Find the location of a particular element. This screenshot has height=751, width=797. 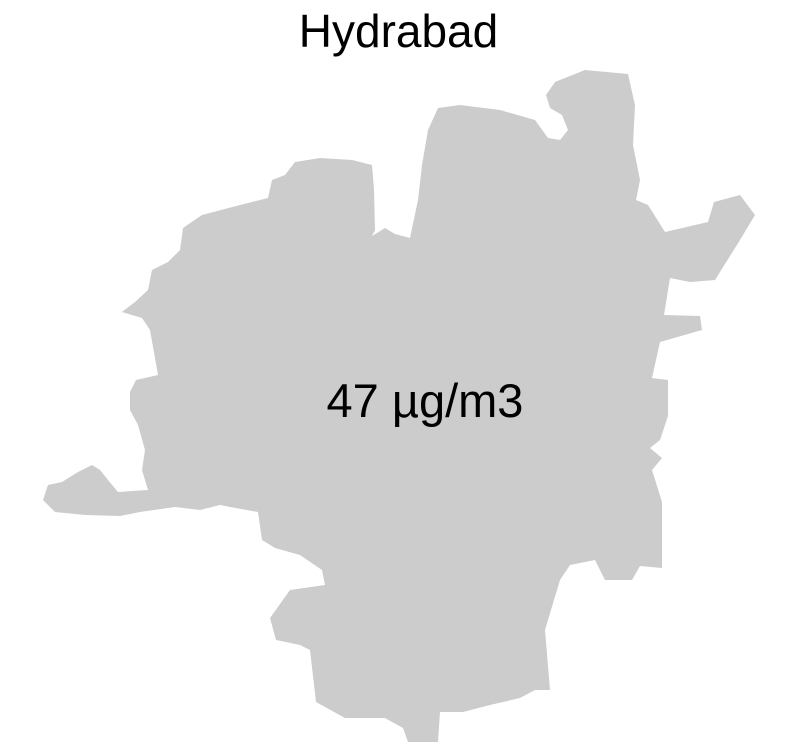

map-title: Hydrabad is located at coordinates (398, 31).